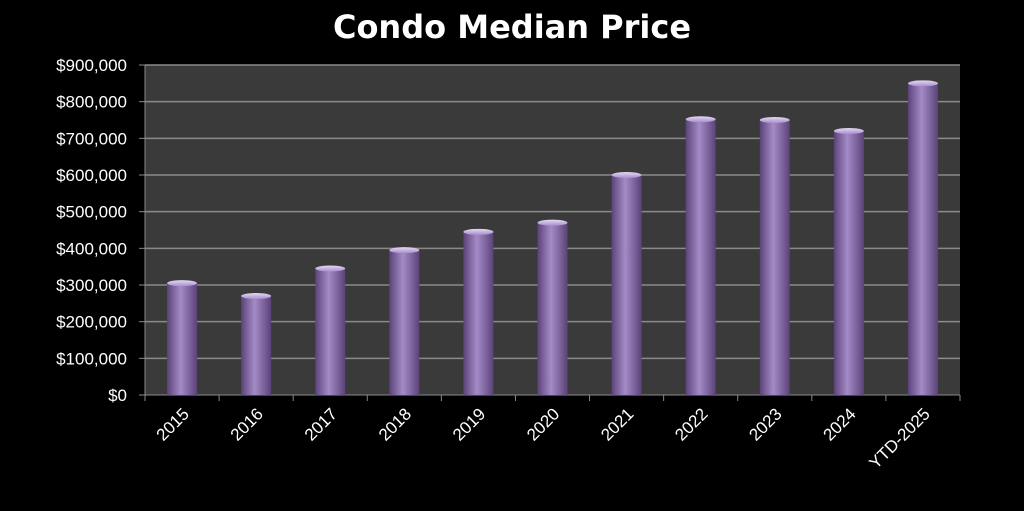  Describe the element at coordinates (91, 102) in the screenshot. I see `y-tick-label: $800,000` at that location.